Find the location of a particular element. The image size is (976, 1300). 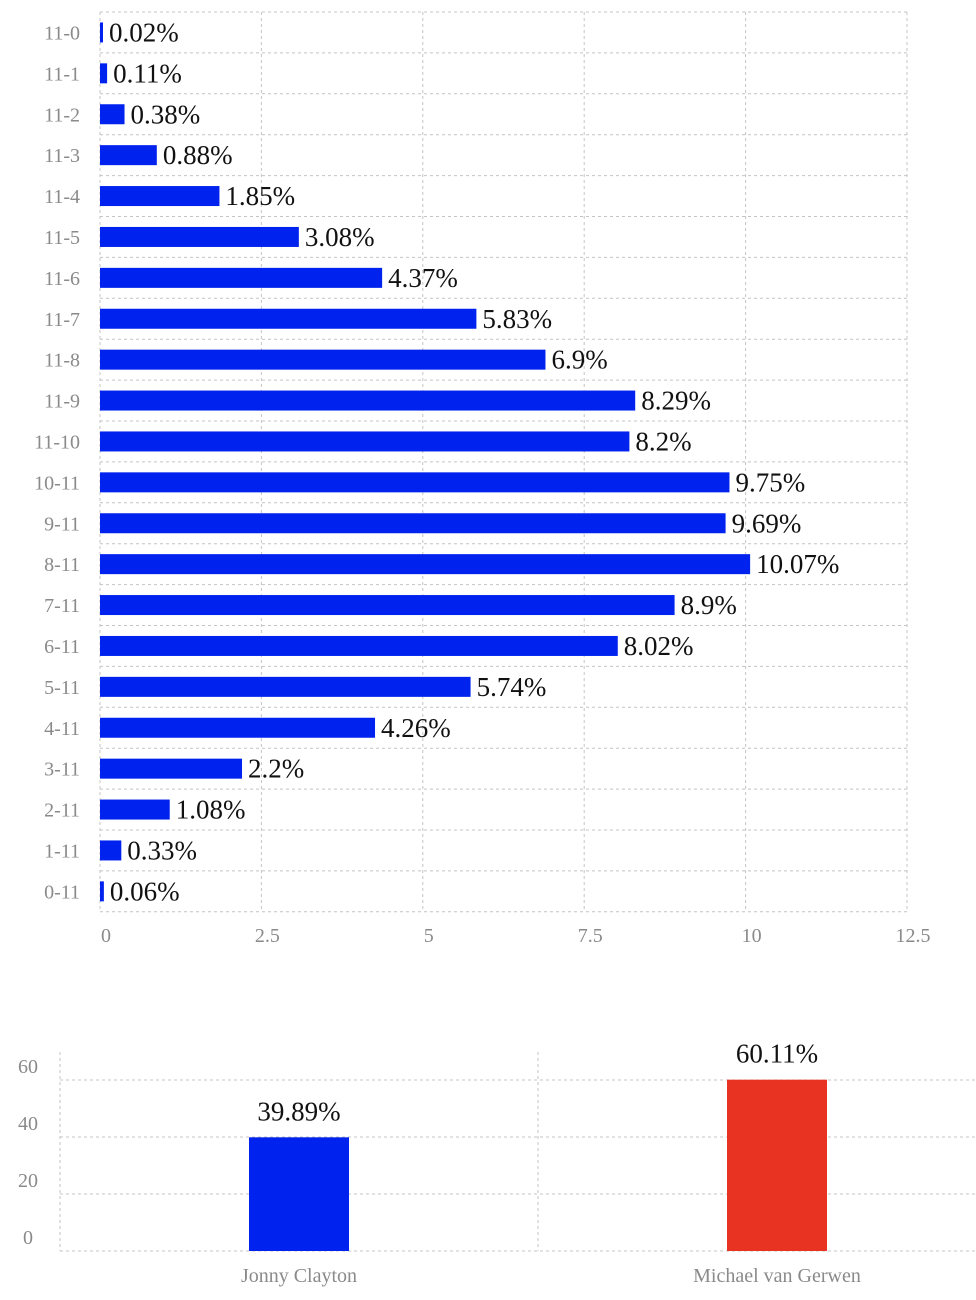

value-label: 4.37% is located at coordinates (423, 278).